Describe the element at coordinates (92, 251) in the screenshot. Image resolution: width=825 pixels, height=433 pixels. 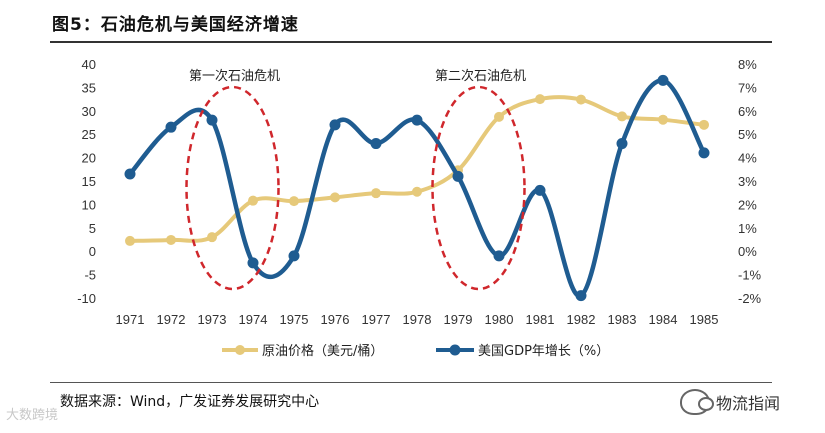
I see `y-left-tick-label: 0` at that location.